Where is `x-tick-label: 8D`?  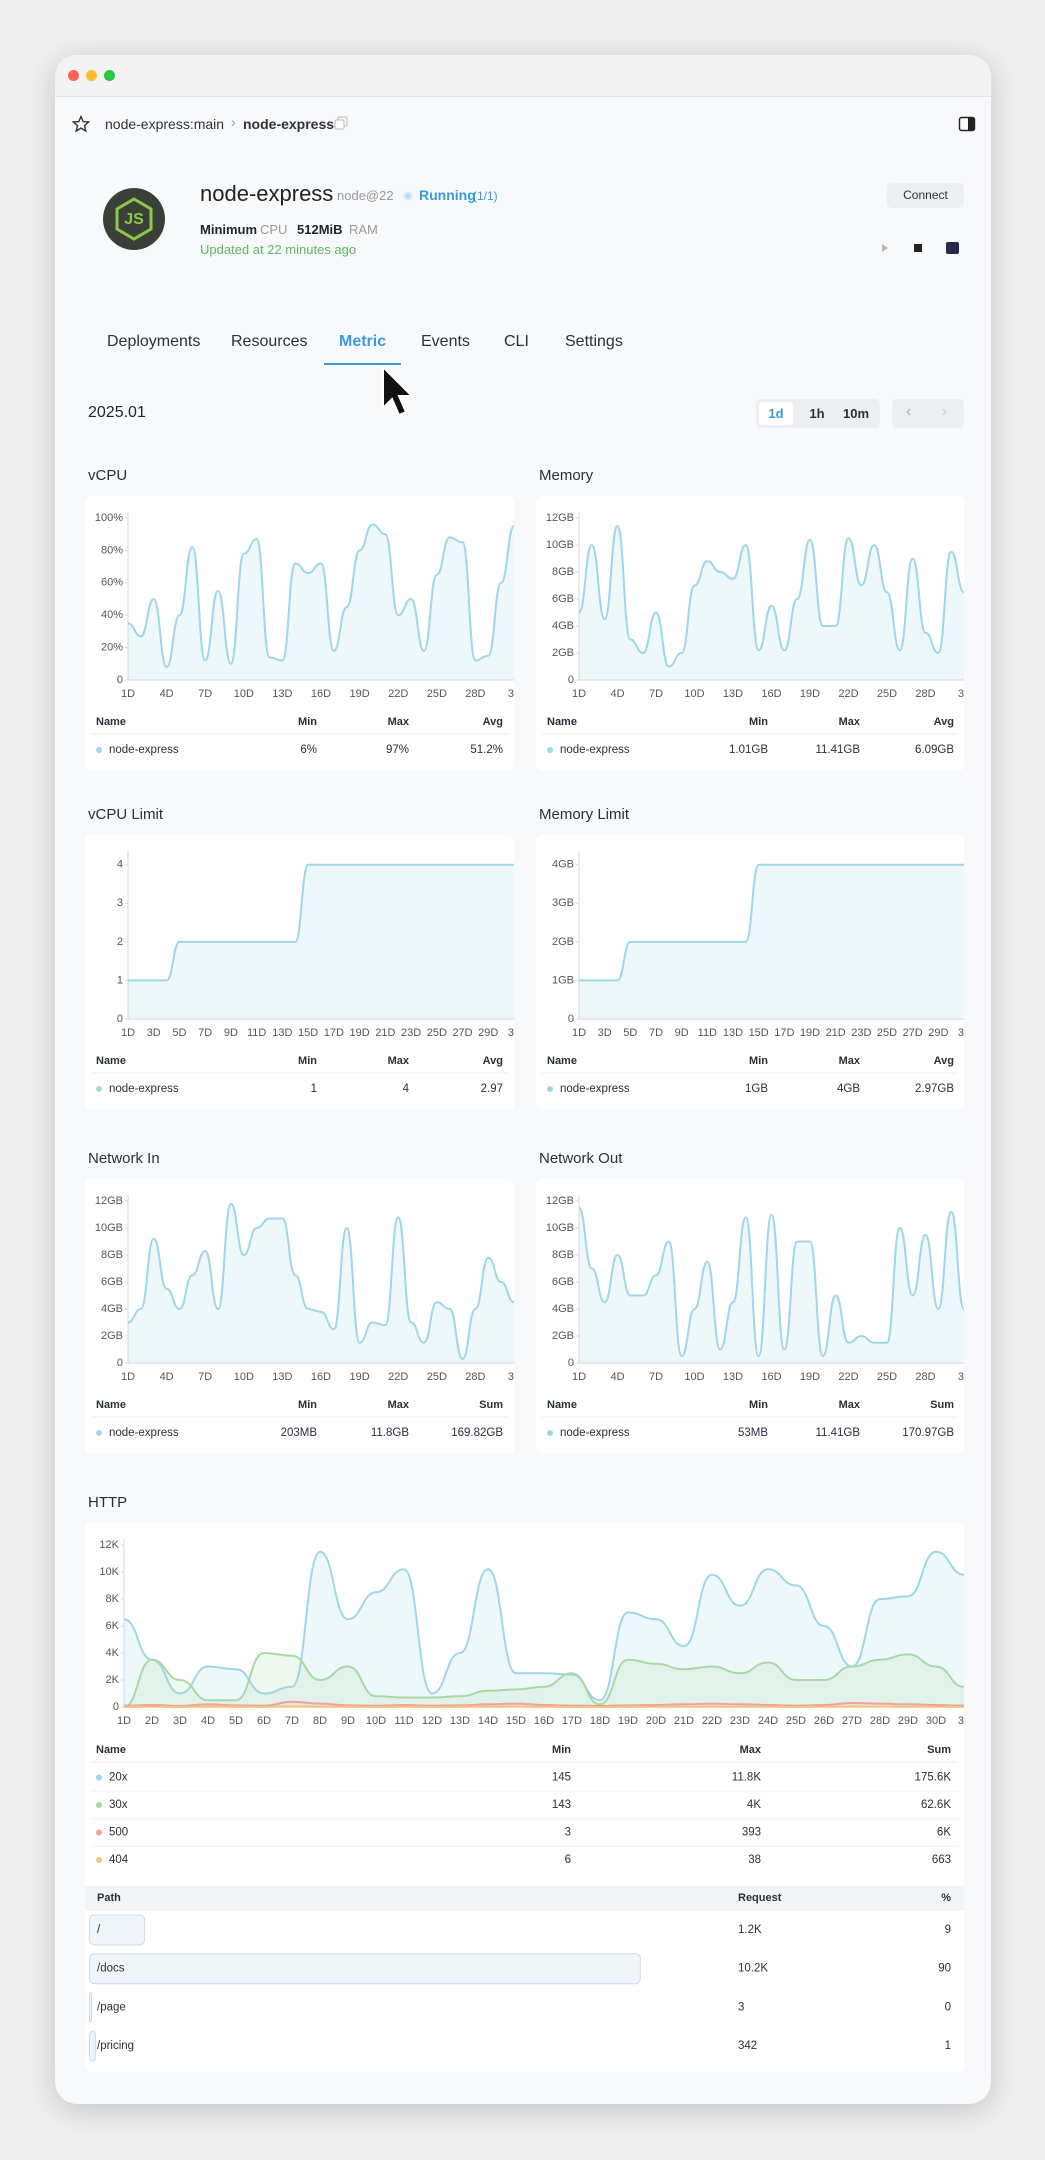 x-tick-label: 8D is located at coordinates (320, 1721).